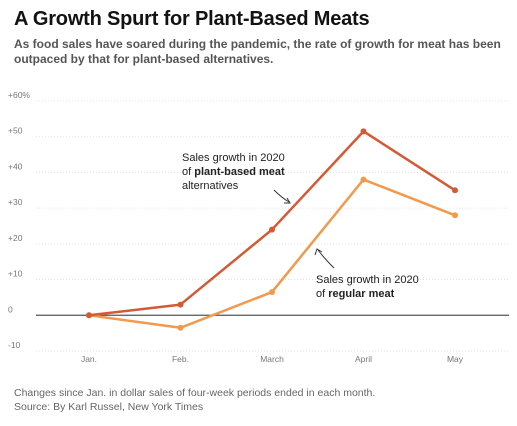 This screenshot has height=426, width=517. I want to click on meat-annotation: Sales growth in 2020 of regular meat, so click(366, 274).